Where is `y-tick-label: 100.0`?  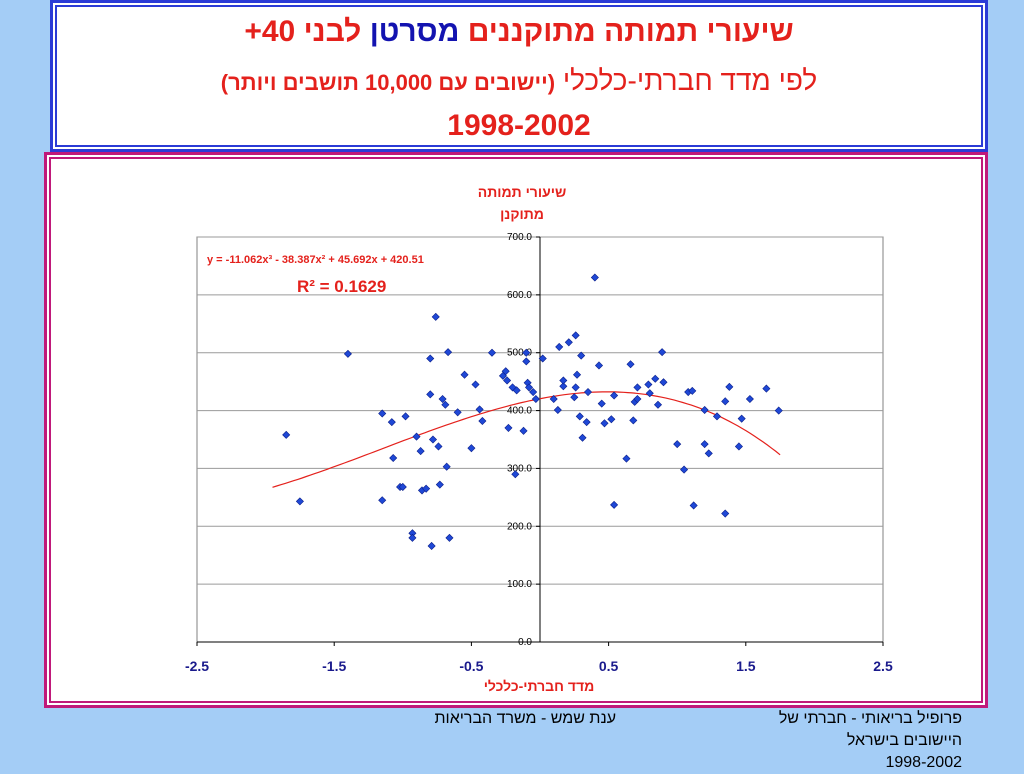
y-tick-label: 100.0 is located at coordinates (519, 584).